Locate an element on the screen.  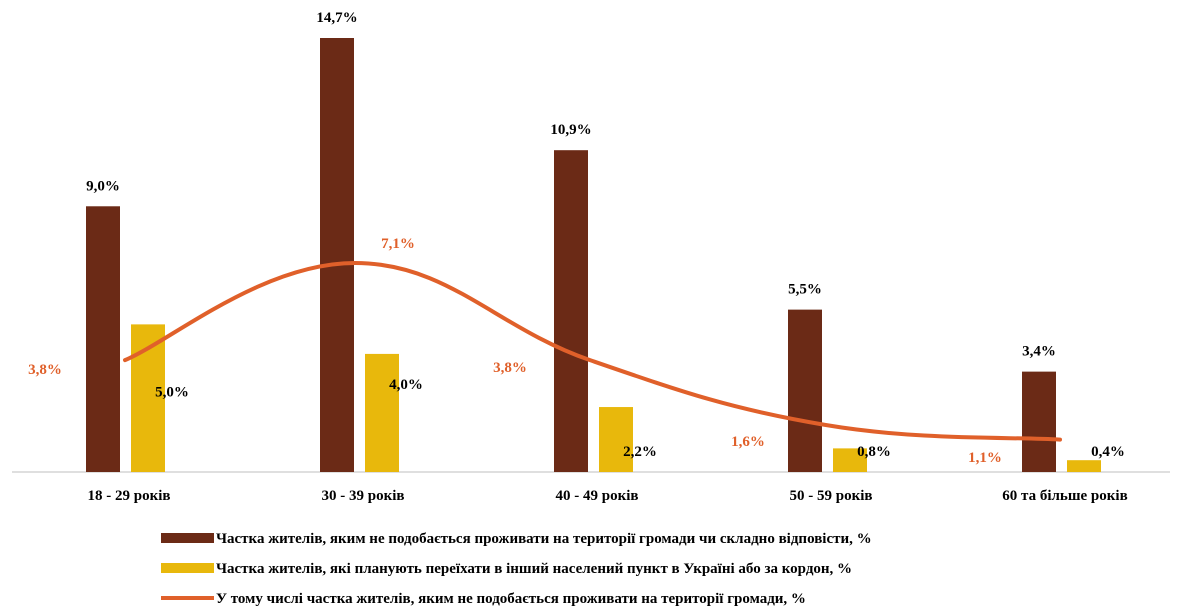
category-label-2: 40 - 49 років is located at coordinates (597, 496).